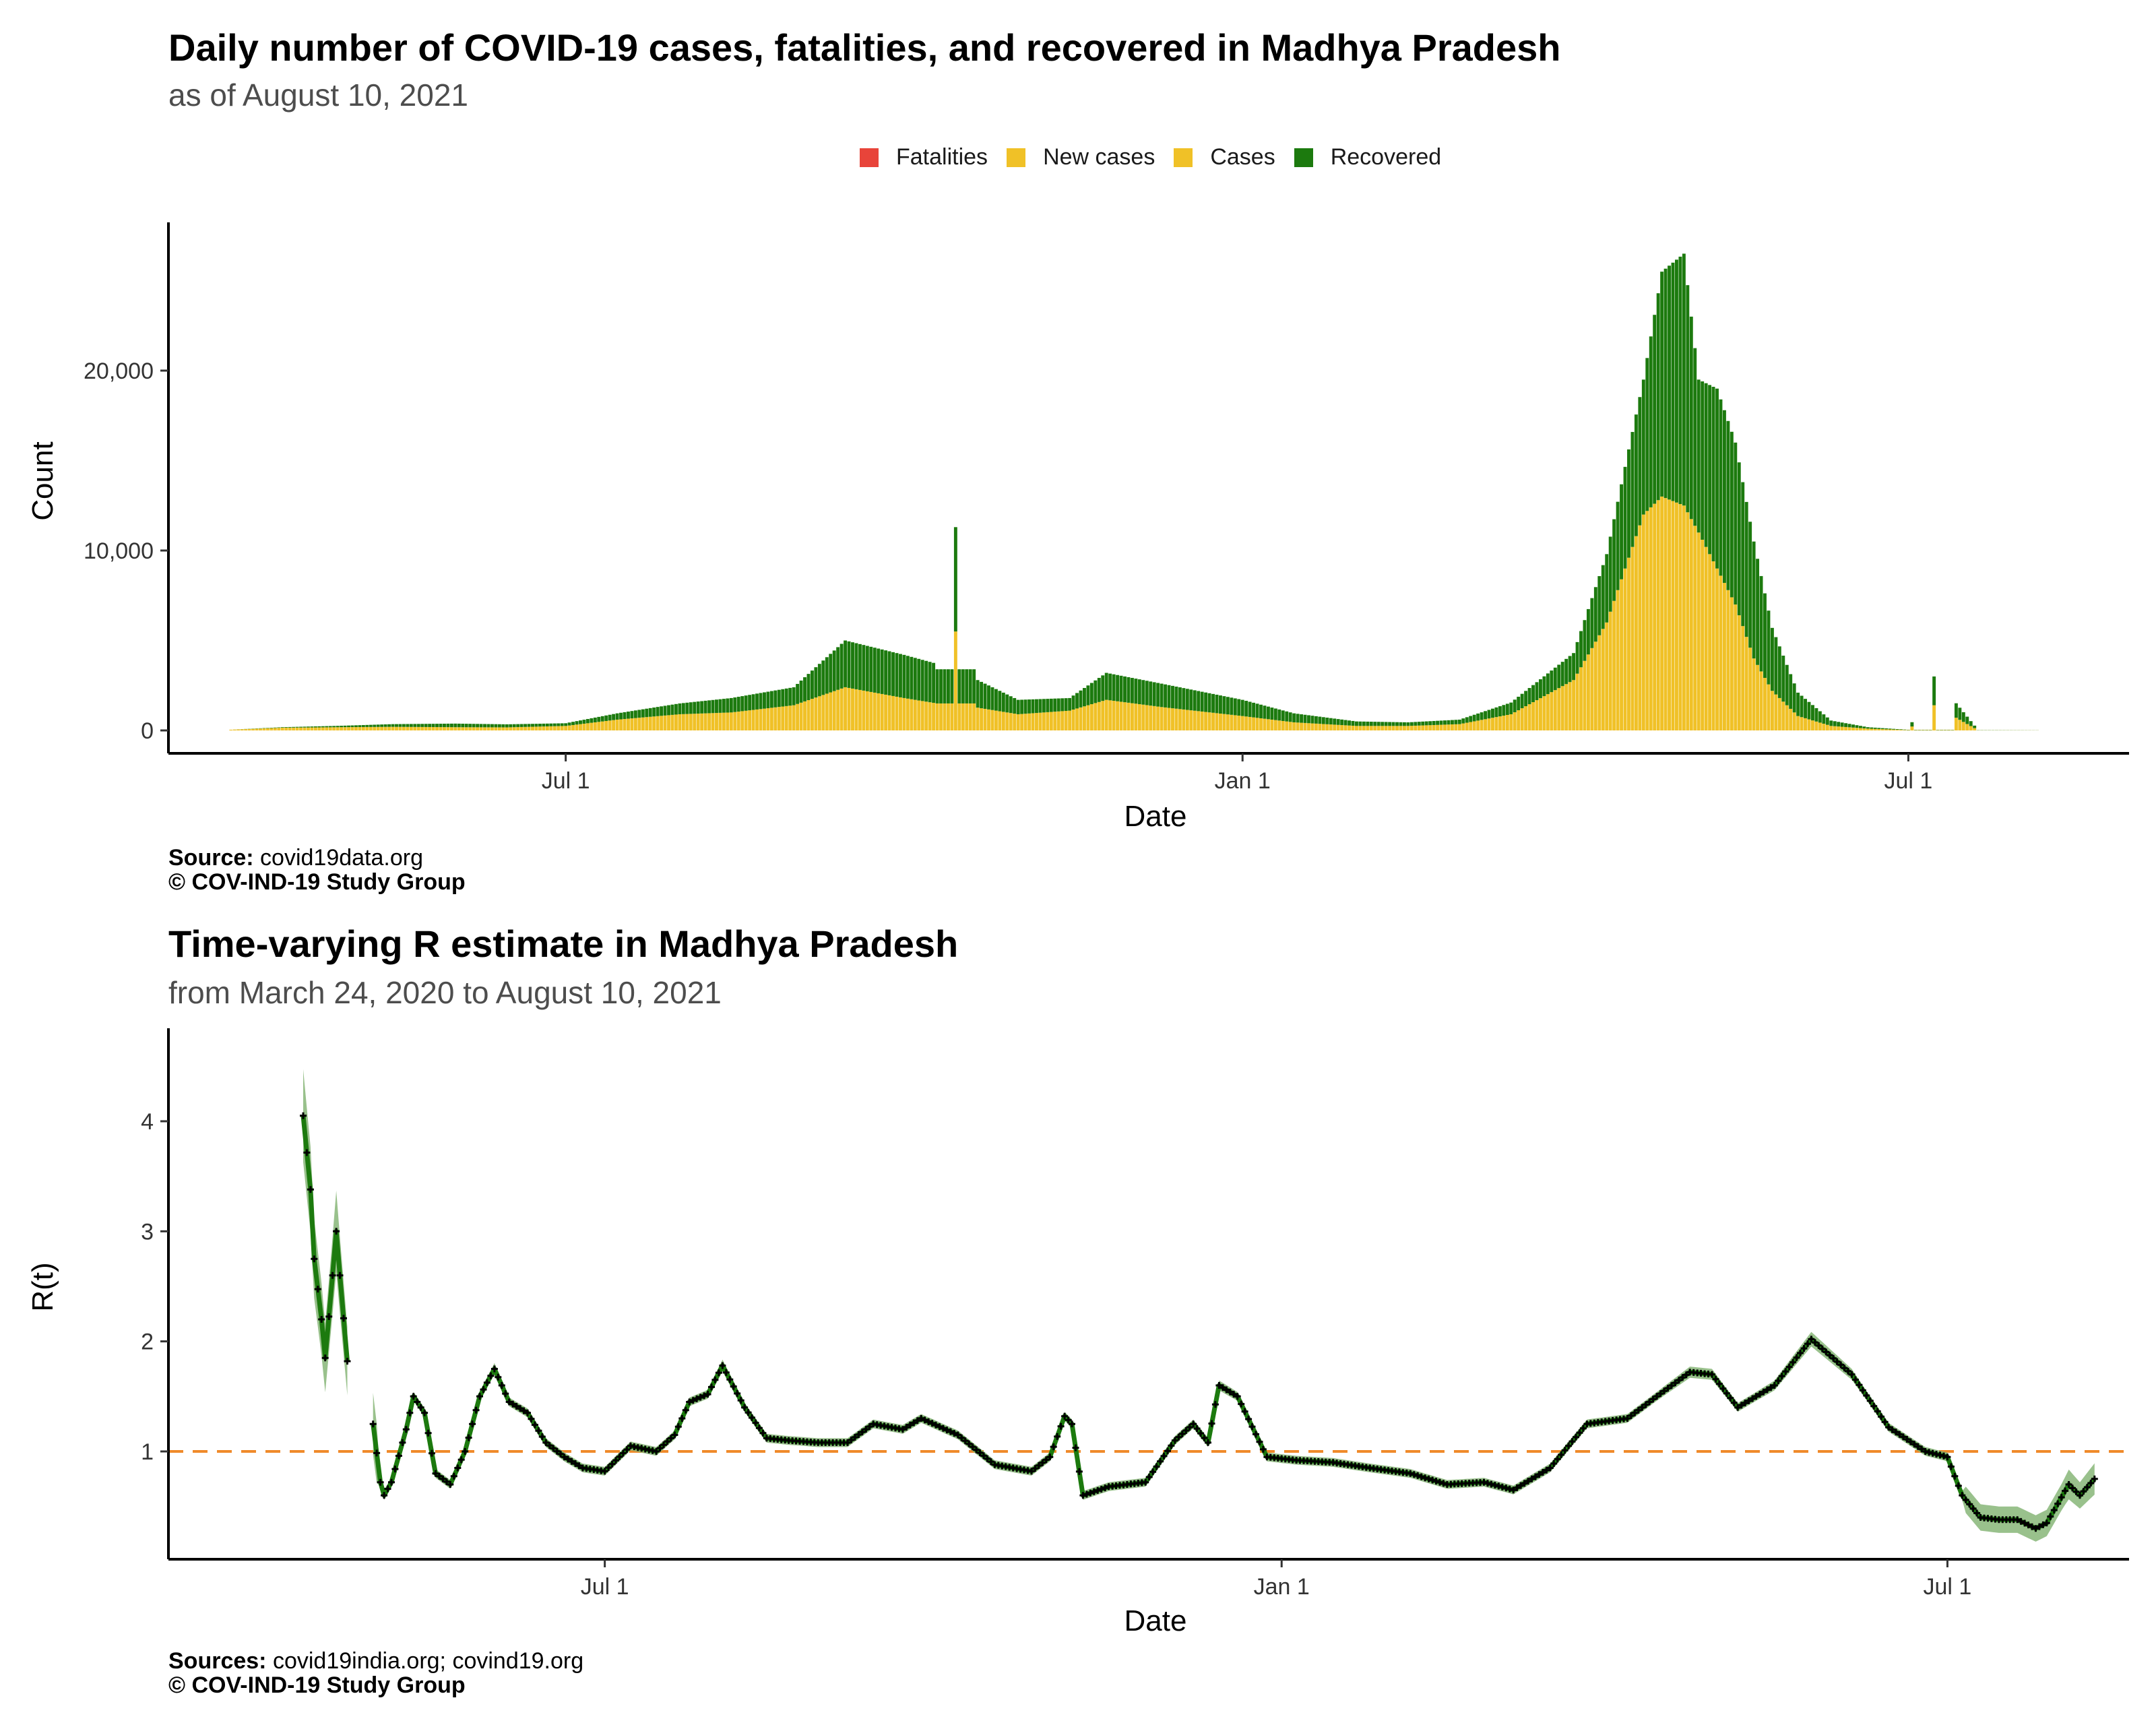  I want to click on chart2-source-text: covid19india.org; covind19.org, so click(425, 1661).